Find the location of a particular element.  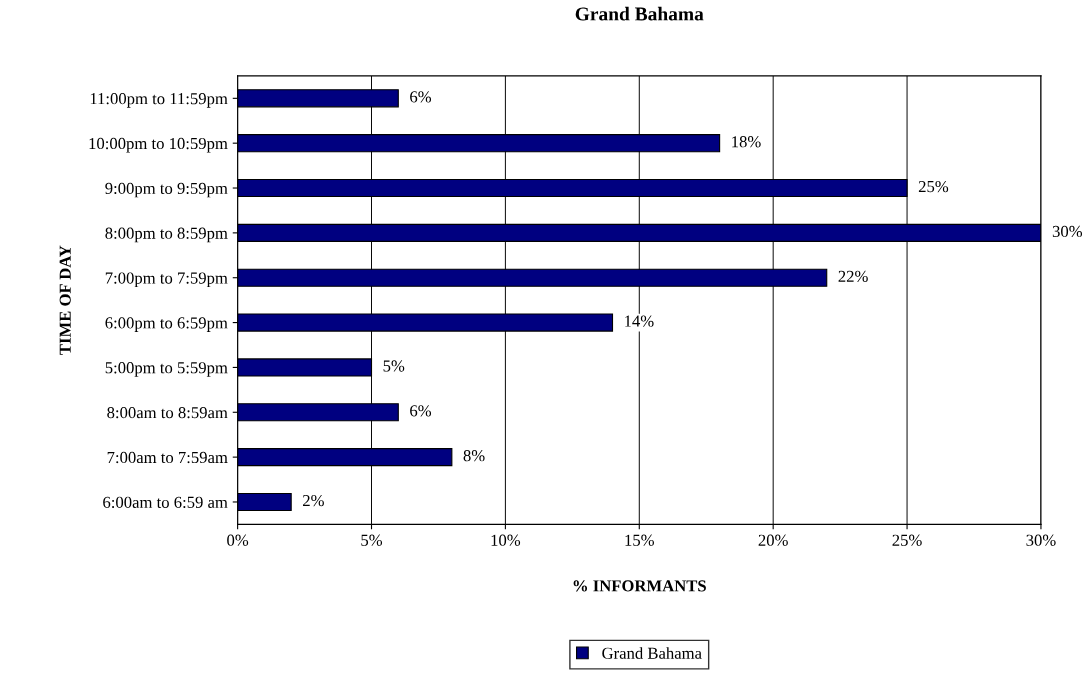

x-tick-label: 25% is located at coordinates (907, 540).